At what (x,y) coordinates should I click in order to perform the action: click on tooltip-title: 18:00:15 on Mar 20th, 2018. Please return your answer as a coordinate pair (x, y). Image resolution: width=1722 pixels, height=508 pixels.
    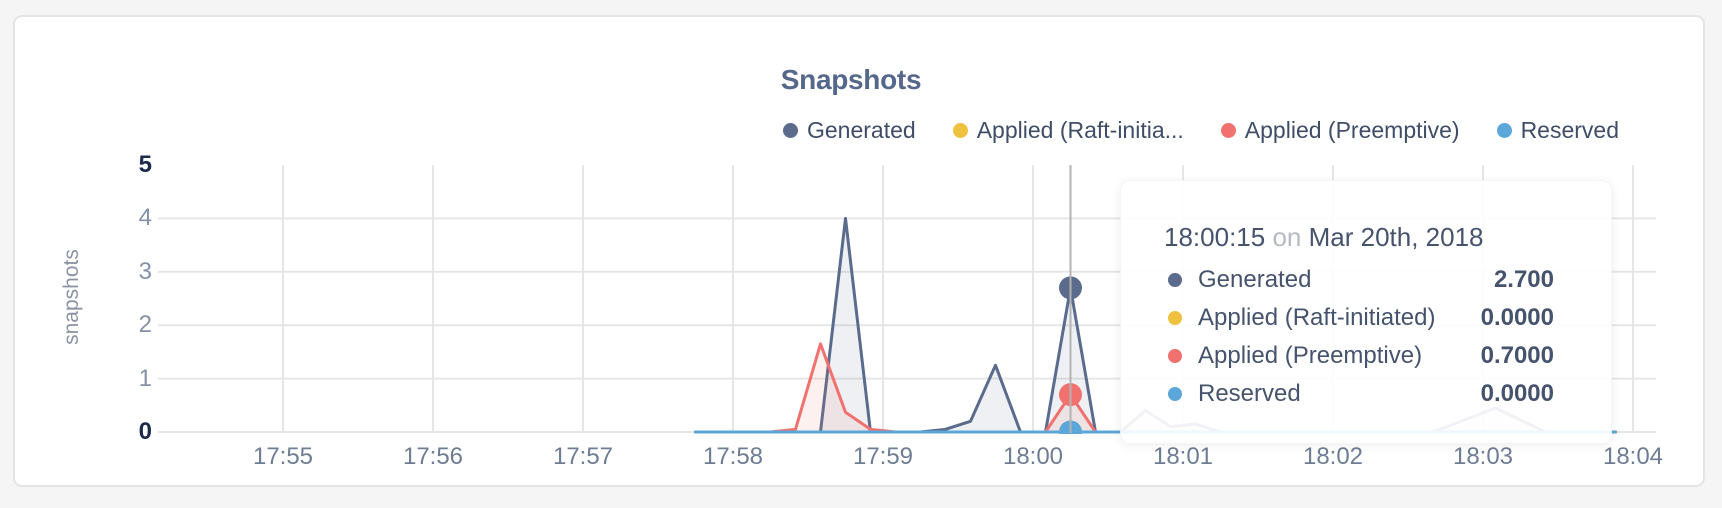
    Looking at the image, I should click on (1324, 237).